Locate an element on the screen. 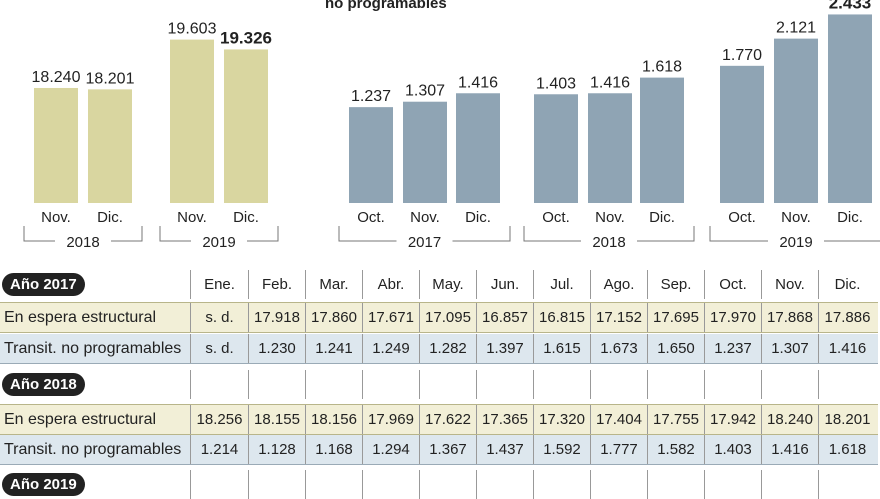  table-cell: 1.397 is located at coordinates (504, 348).